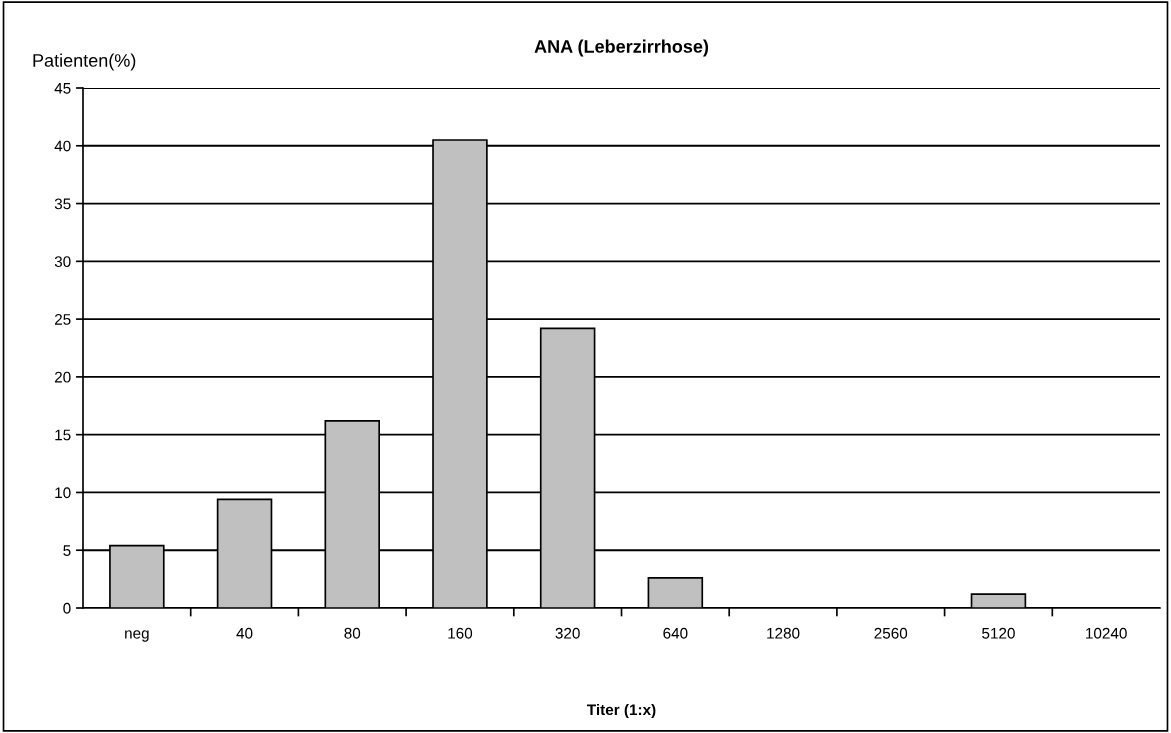 This screenshot has height=733, width=1171. What do you see at coordinates (244, 633) in the screenshot?
I see `x-tick-label: 40` at bounding box center [244, 633].